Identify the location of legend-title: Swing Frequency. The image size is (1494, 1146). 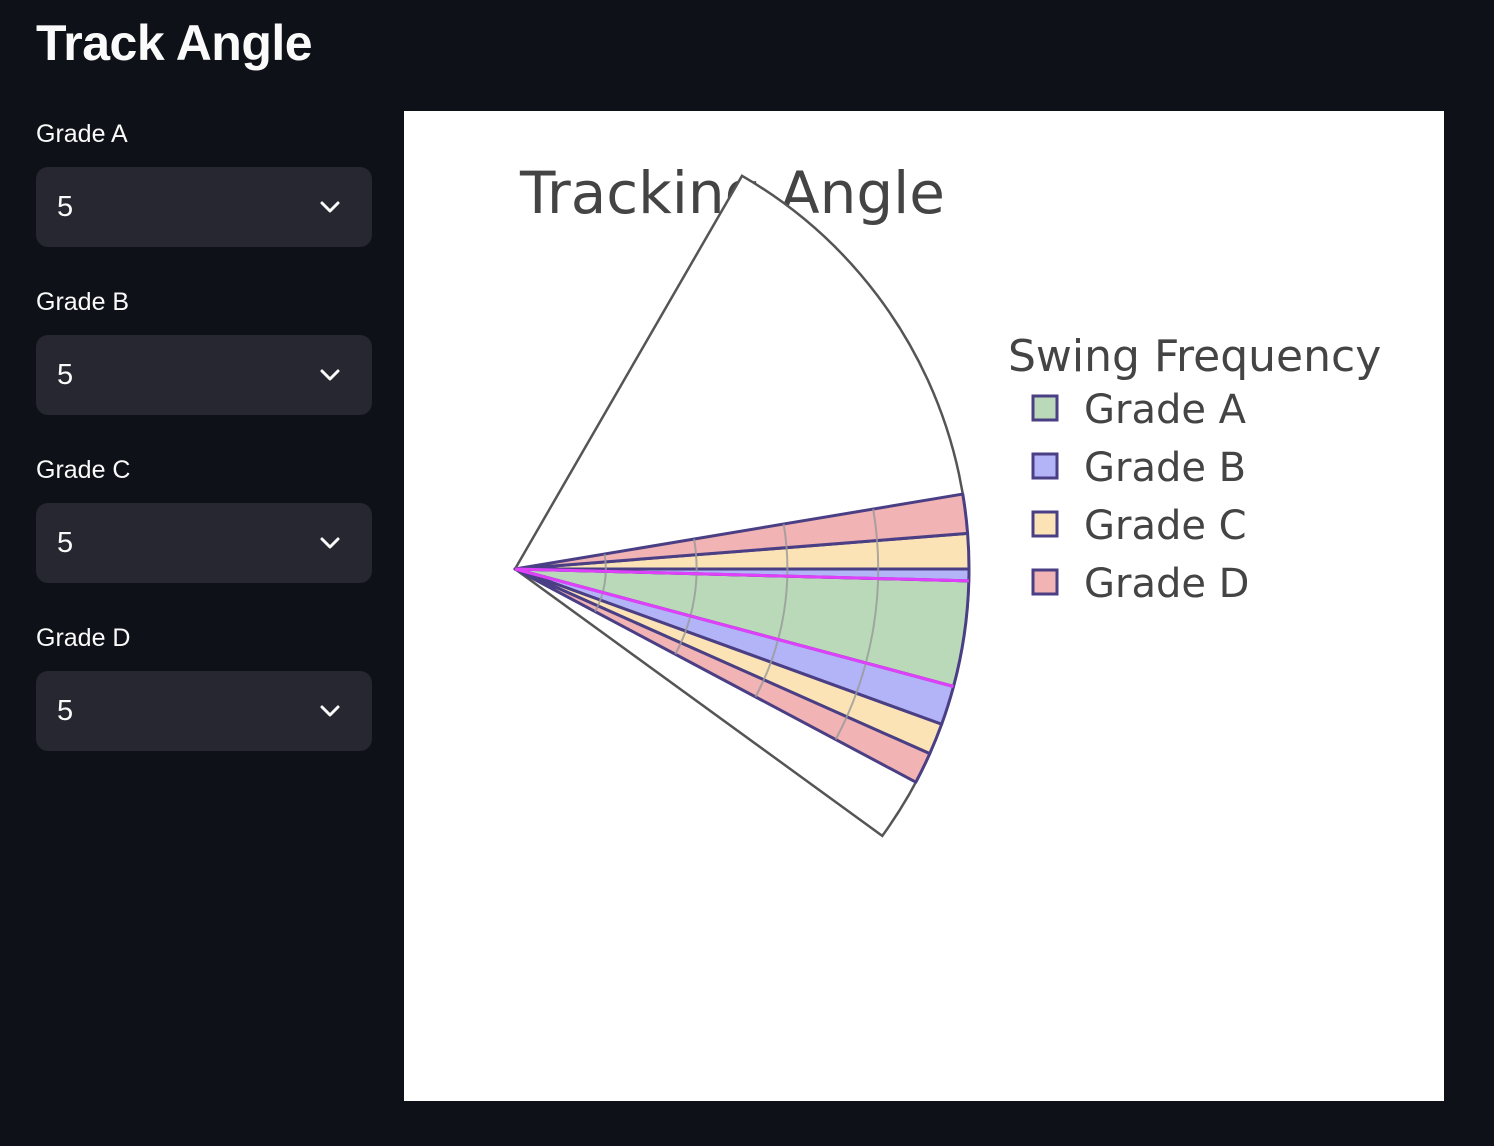
(1194, 356).